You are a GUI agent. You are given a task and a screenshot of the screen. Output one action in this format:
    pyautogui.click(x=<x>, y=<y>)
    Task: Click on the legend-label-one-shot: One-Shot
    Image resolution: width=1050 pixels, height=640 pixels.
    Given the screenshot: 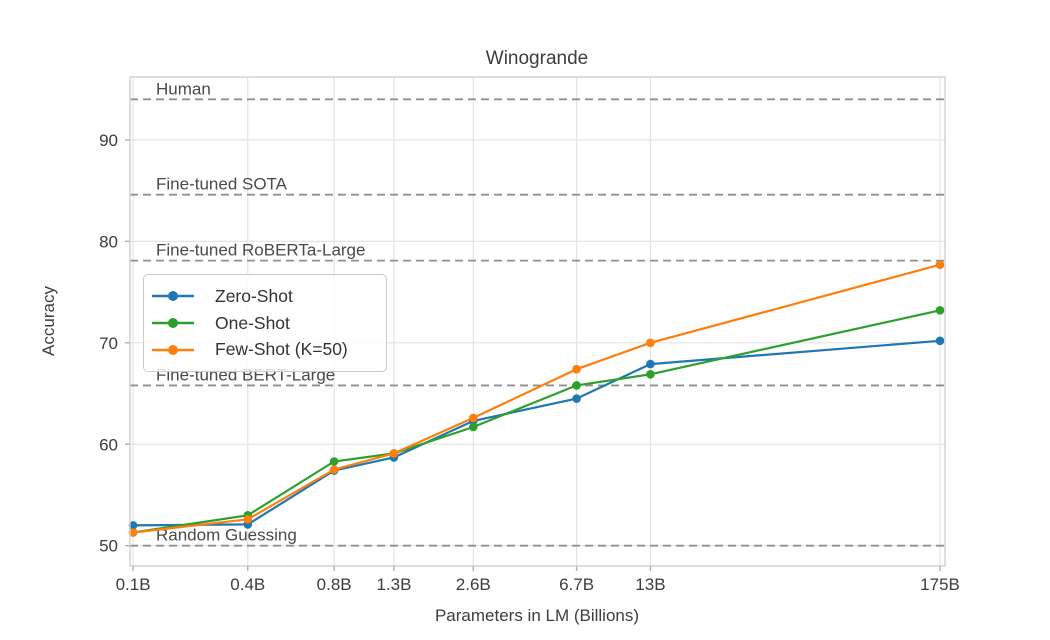 What is the action you would take?
    pyautogui.click(x=252, y=322)
    